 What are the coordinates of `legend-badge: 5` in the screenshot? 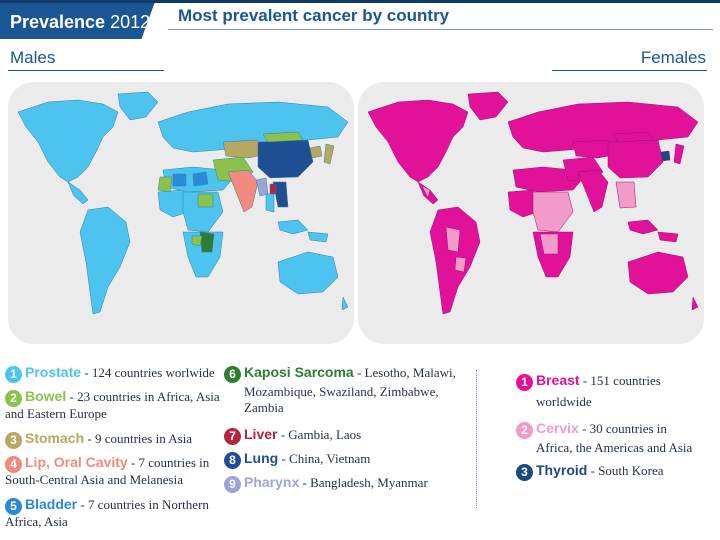 It's located at (13, 506).